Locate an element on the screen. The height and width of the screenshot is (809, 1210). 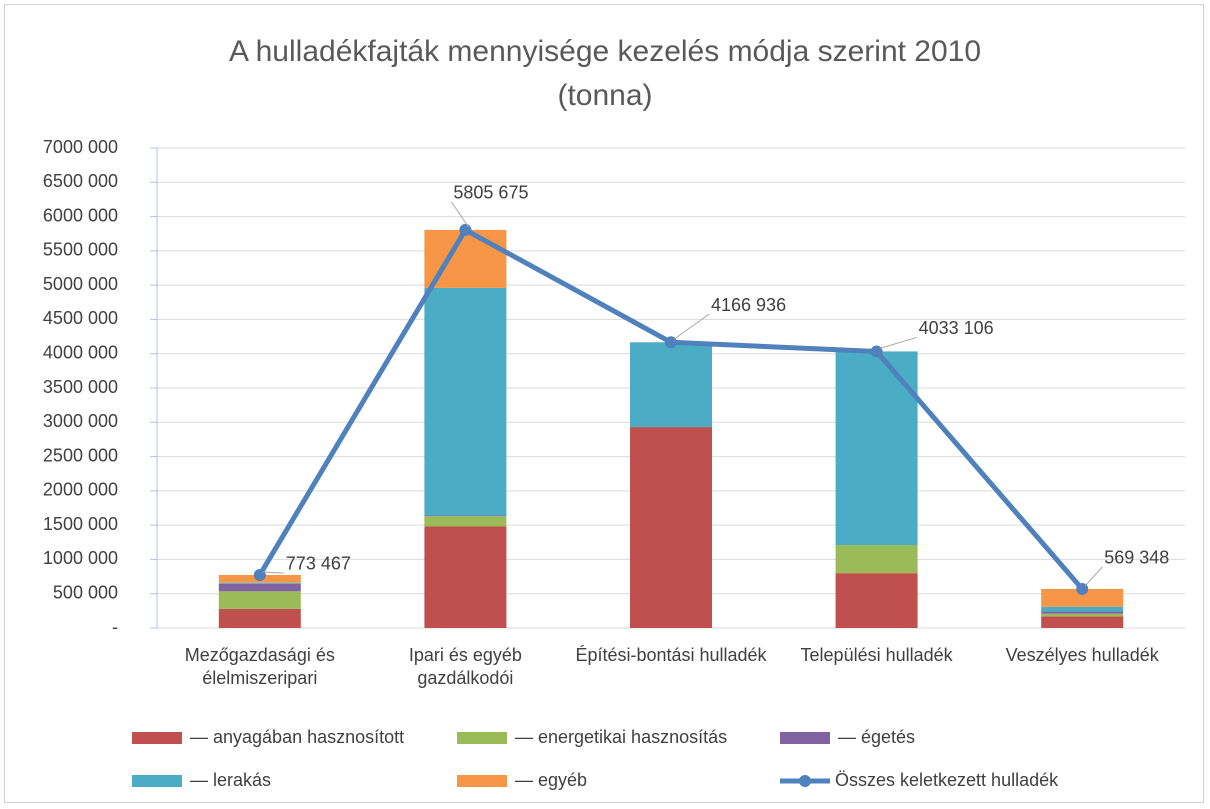
legend-label: — egyéb is located at coordinates (551, 780).